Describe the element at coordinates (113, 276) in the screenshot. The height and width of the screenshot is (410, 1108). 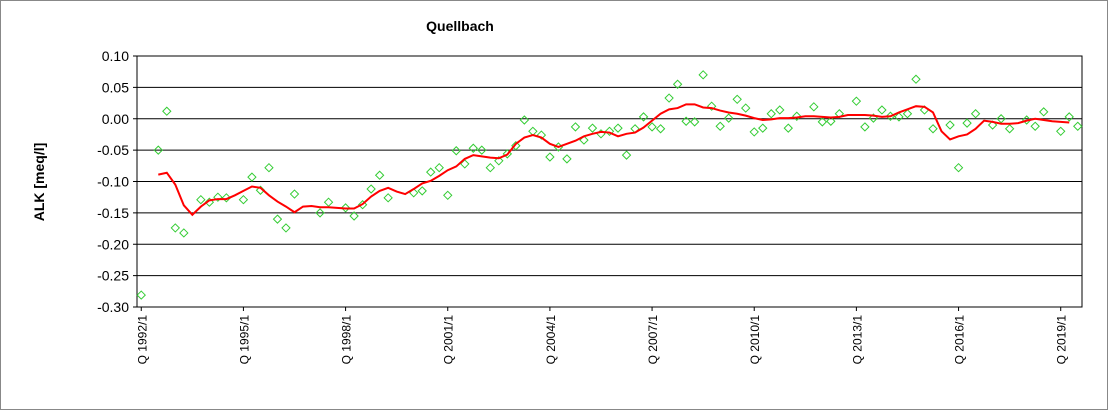
I see `y-tick-label: -0.25` at that location.